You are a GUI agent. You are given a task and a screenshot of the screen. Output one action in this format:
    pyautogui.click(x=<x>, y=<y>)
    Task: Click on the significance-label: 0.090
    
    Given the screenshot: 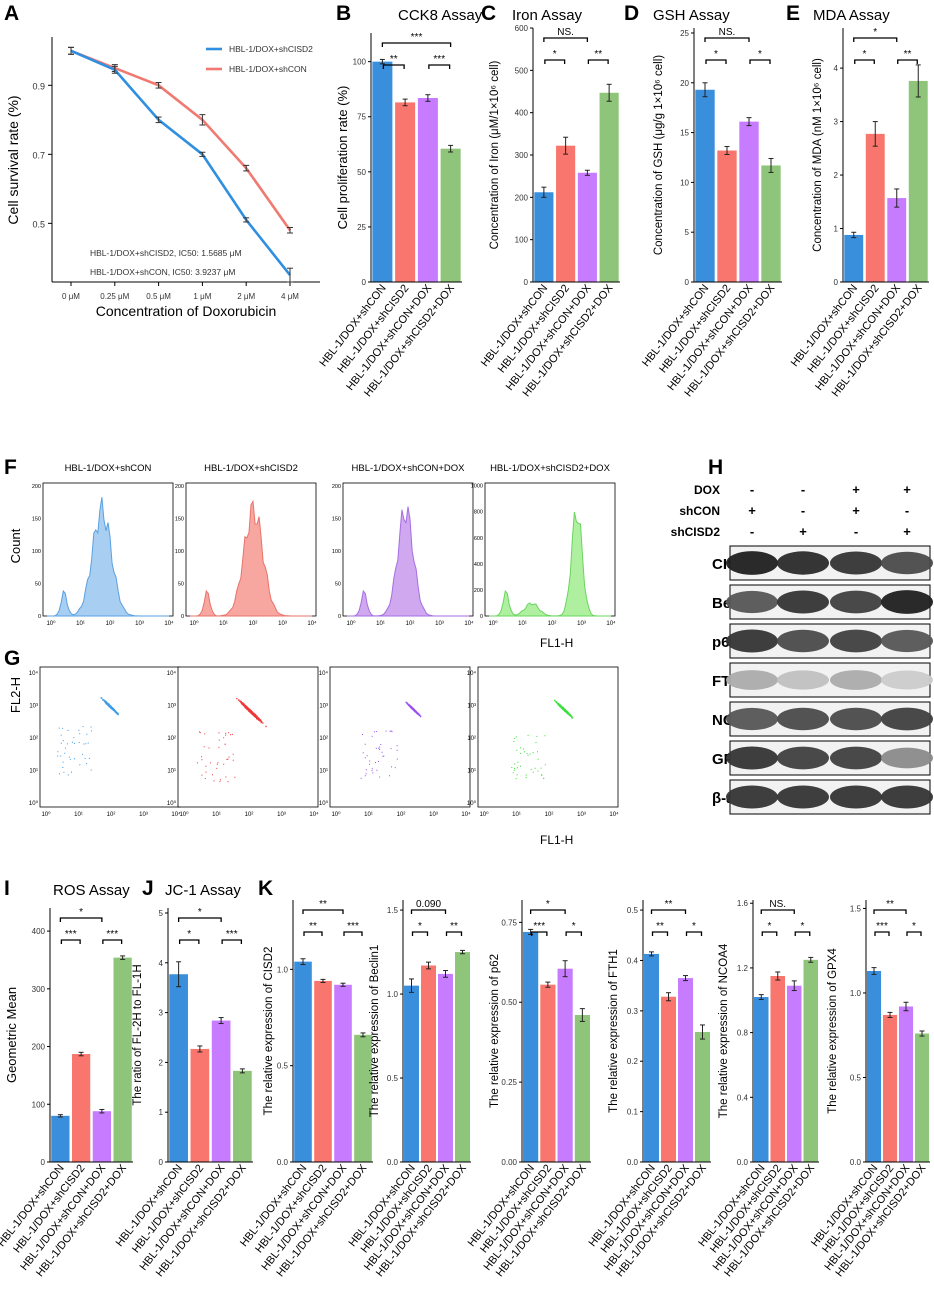 What is the action you would take?
    pyautogui.click(x=428, y=904)
    